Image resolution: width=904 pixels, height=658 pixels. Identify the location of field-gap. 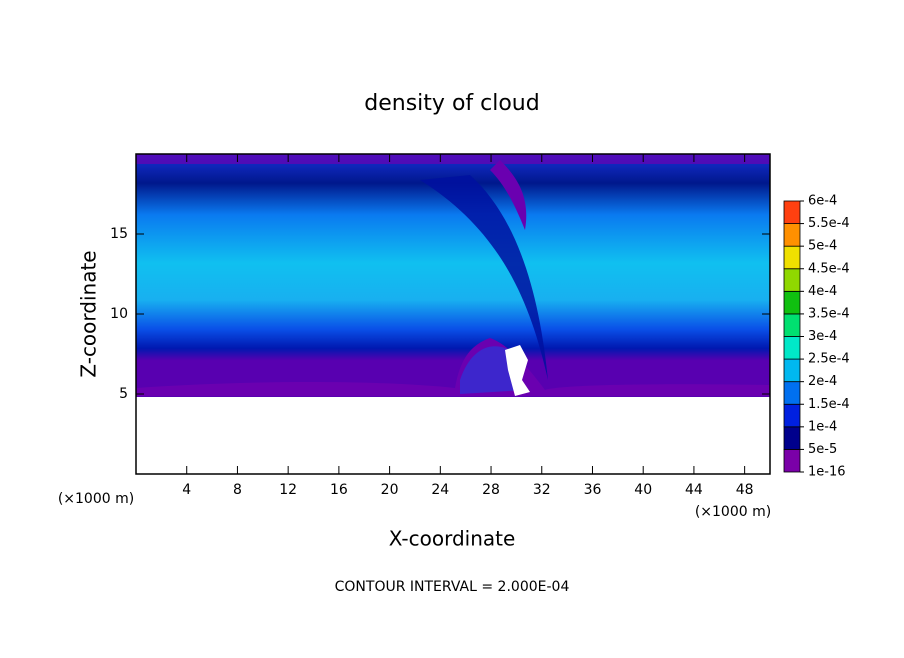
(517, 370).